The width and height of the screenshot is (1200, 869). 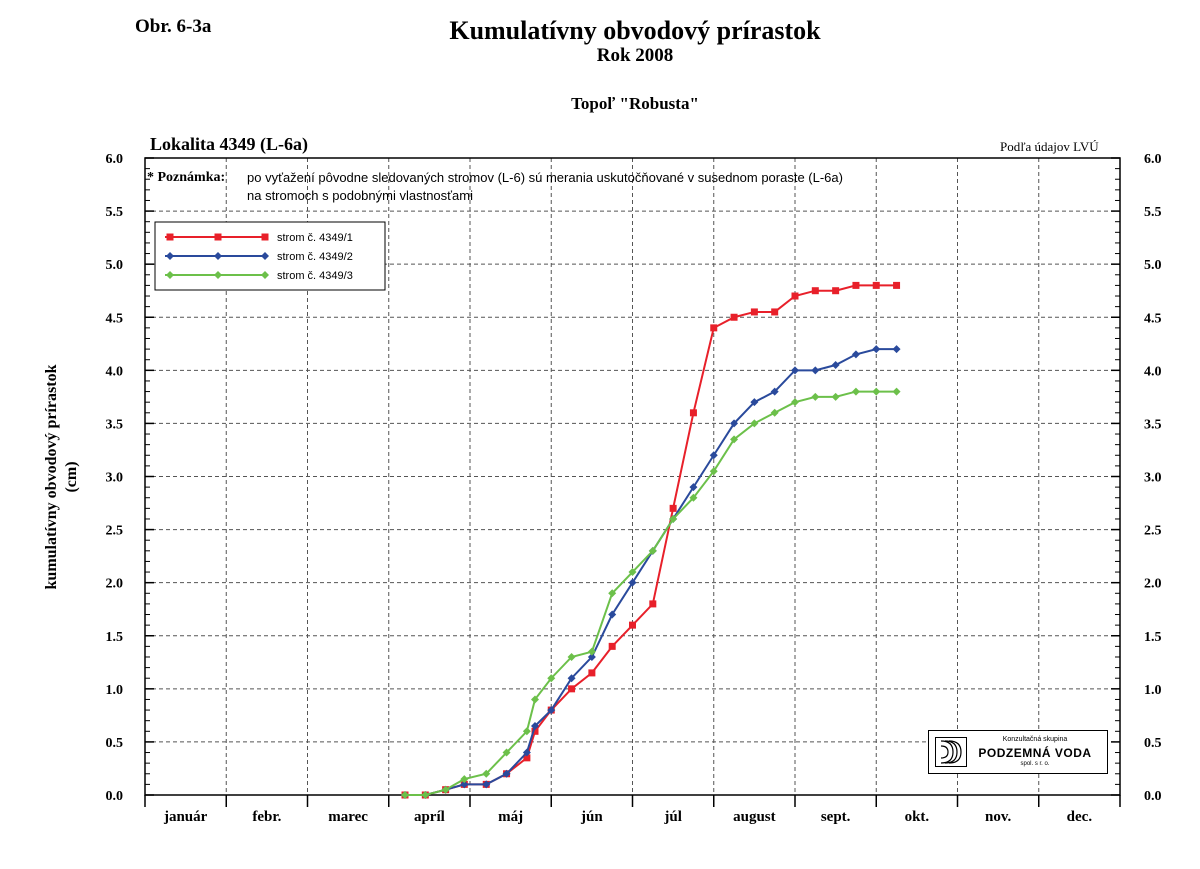 I want to click on y-tick-label-left: 5.0, so click(x=115, y=265).